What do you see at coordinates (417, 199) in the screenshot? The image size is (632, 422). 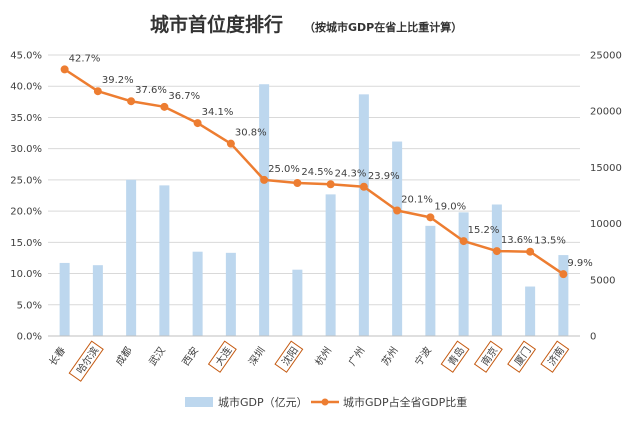 I see `data-label: 20.1%` at bounding box center [417, 199].